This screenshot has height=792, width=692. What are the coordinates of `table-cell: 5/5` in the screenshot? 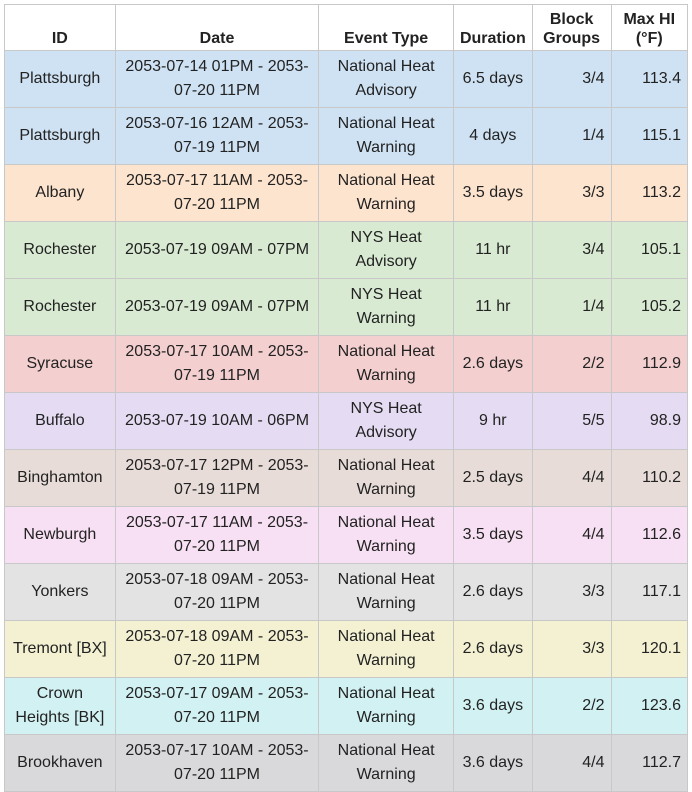 It's located at (571, 421).